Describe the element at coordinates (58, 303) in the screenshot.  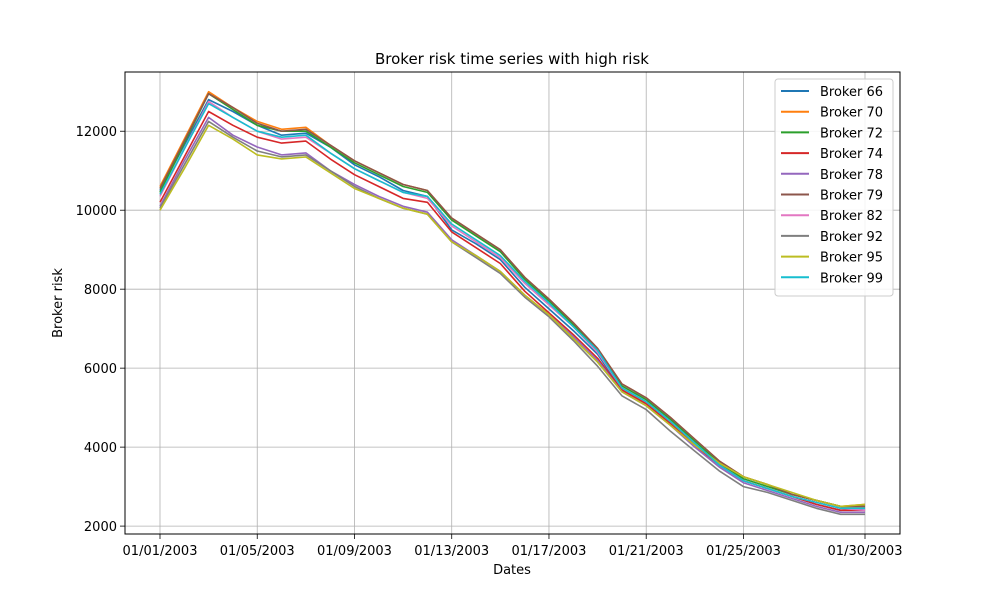
I see `y-axis-label: Broker risk` at that location.